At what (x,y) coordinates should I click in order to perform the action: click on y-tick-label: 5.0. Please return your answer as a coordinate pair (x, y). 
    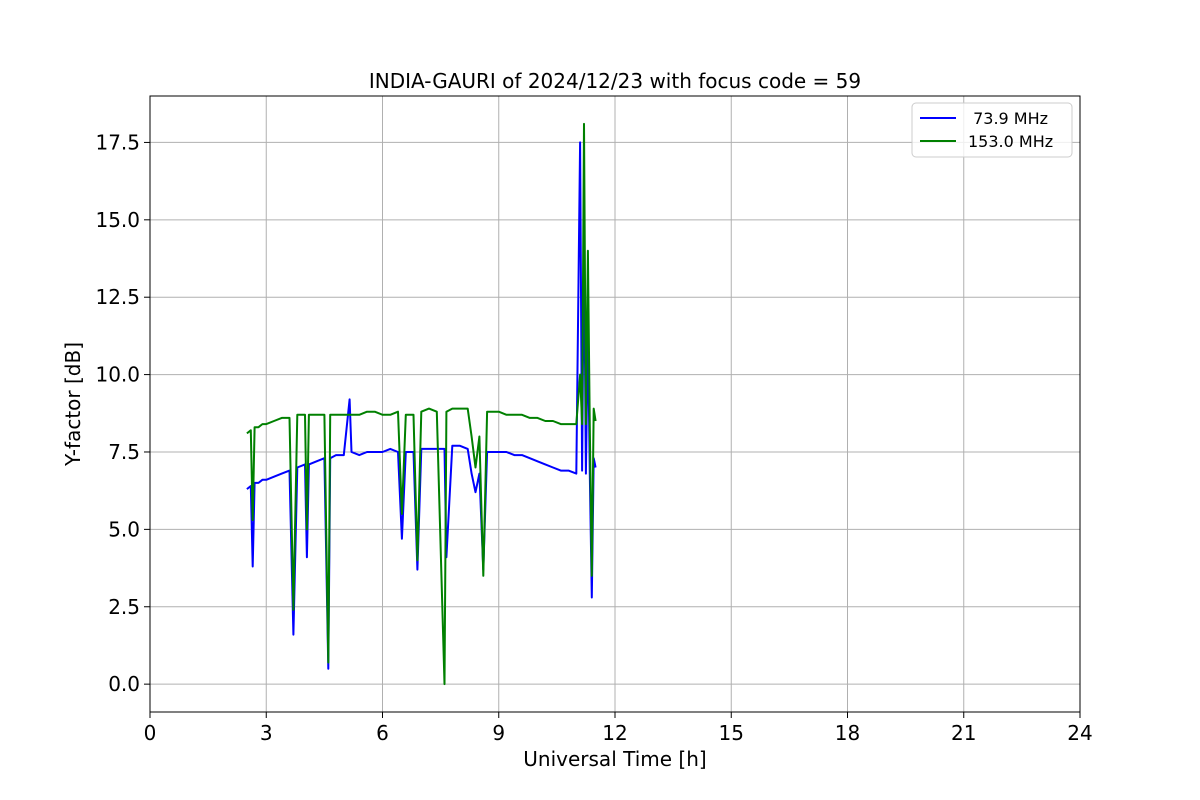
    Looking at the image, I should click on (124, 529).